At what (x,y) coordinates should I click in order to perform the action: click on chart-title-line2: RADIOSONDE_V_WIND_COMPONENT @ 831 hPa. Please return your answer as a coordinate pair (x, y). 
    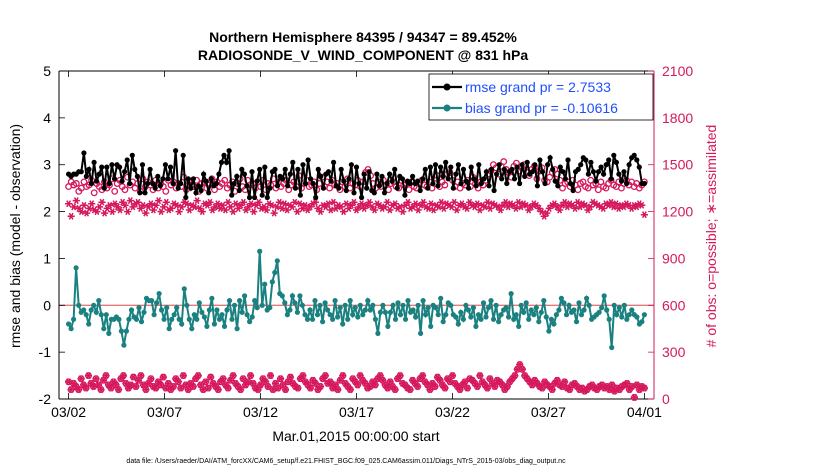
    Looking at the image, I should click on (363, 55).